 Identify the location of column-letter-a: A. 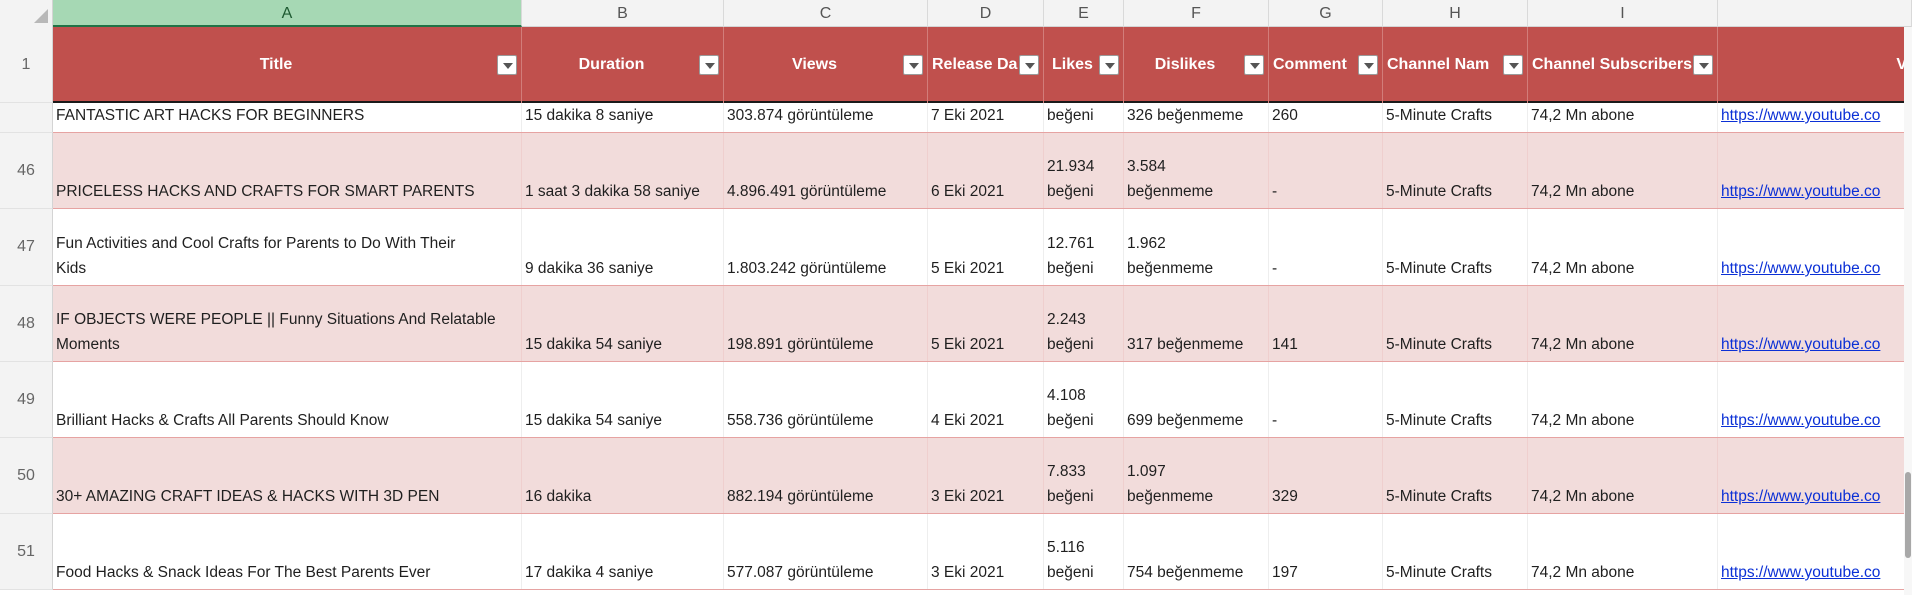
(287, 13).